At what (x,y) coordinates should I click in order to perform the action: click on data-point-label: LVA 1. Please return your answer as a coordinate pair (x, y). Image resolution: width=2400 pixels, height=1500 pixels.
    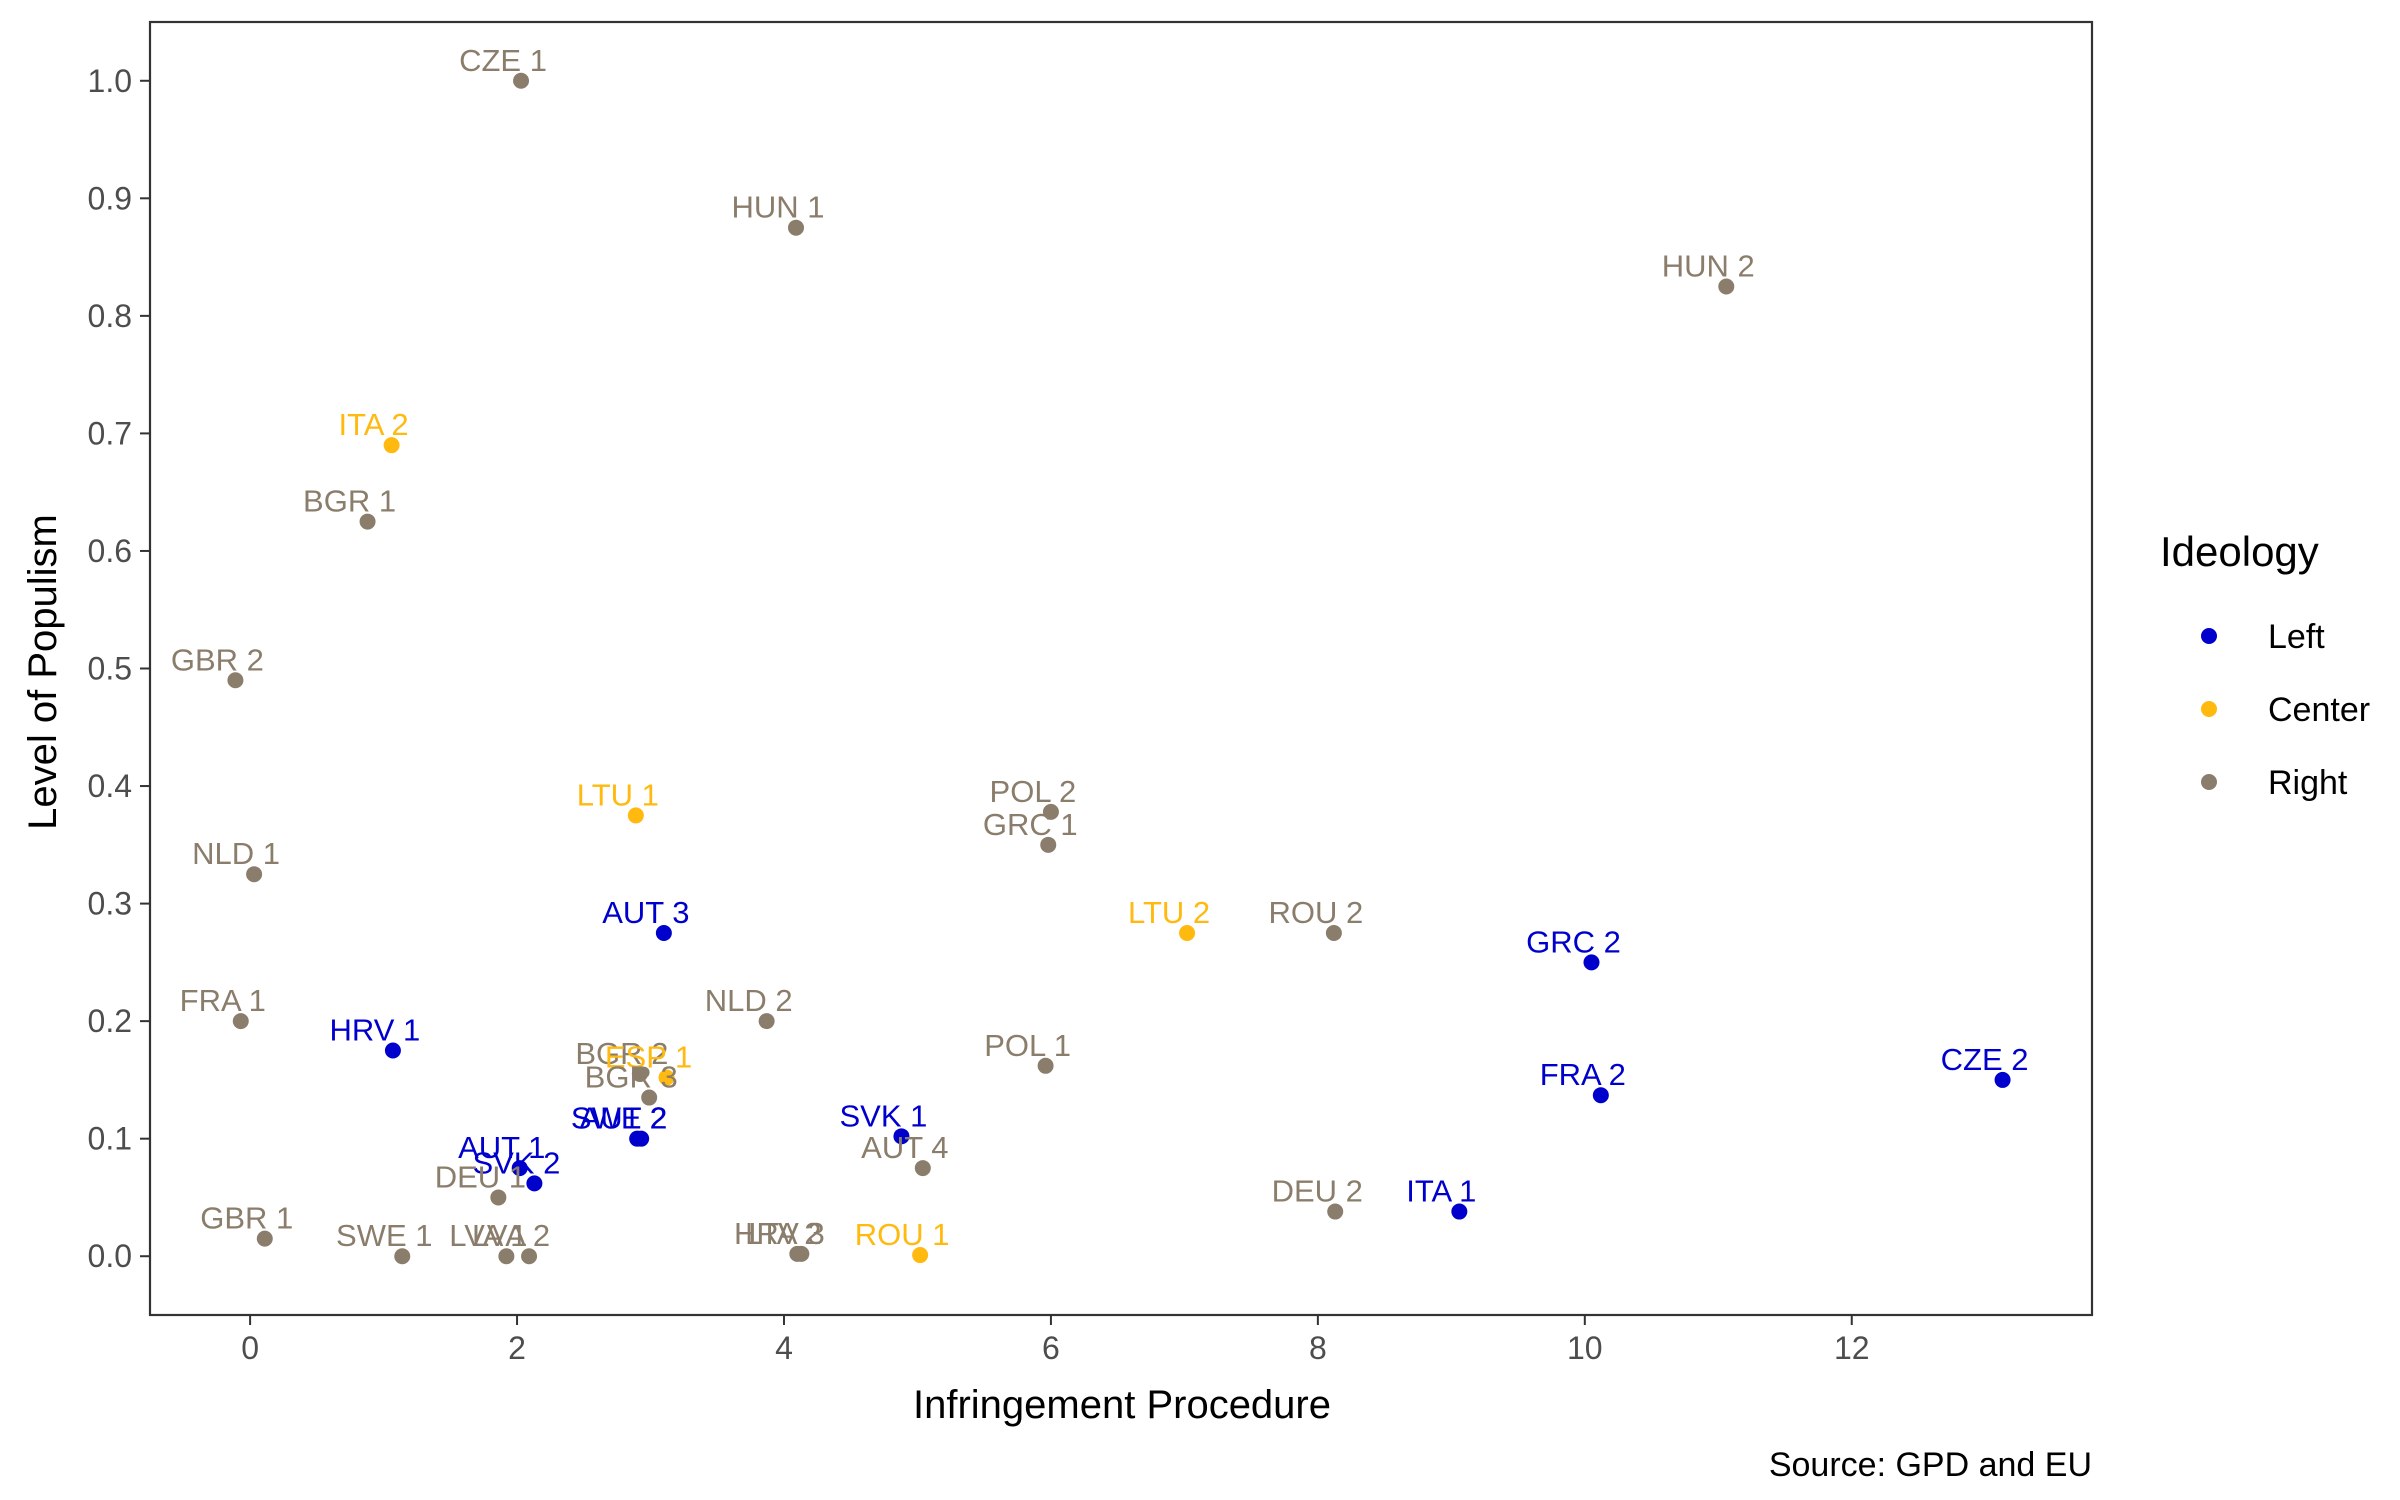
    Looking at the image, I should click on (488, 1235).